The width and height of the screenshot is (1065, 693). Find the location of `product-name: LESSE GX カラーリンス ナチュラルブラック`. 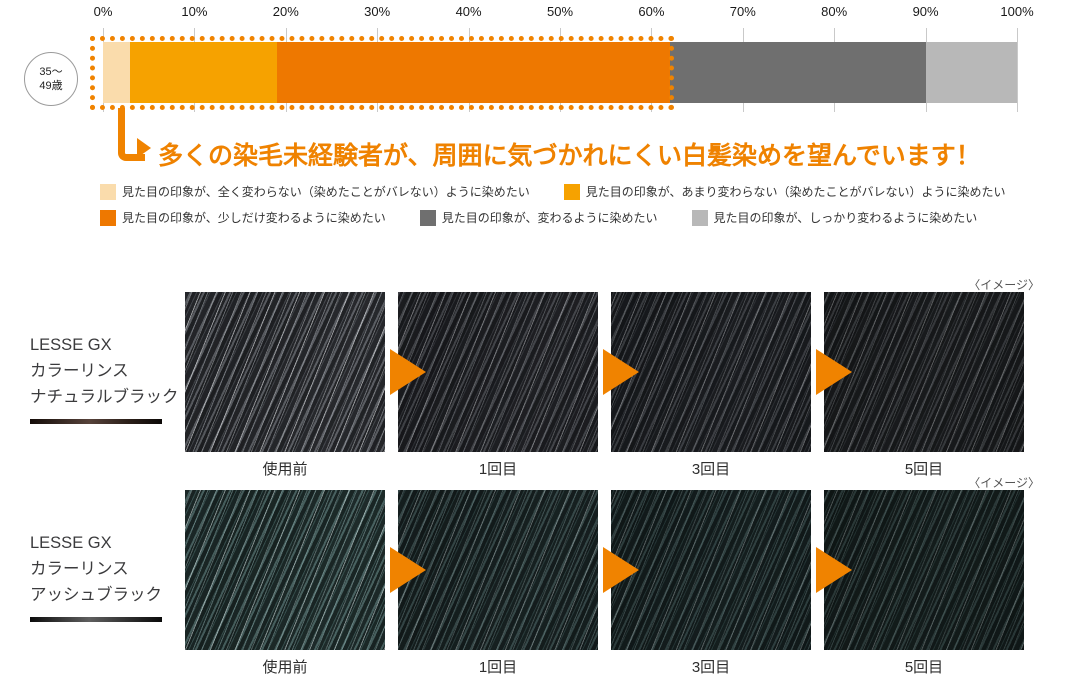

product-name: LESSE GX カラーリンス ナチュラルブラック is located at coordinates (104, 378).